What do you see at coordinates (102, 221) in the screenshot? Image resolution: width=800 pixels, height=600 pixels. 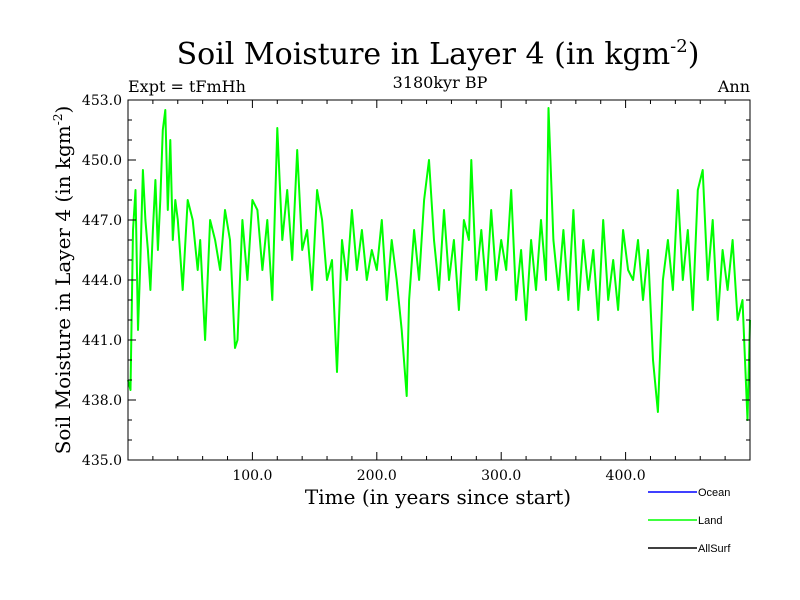 I see `y-tick-label: 447.0` at bounding box center [102, 221].